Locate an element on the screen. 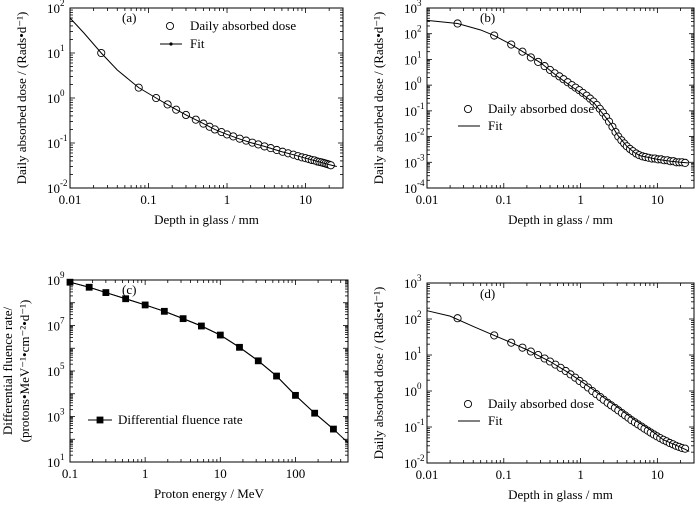  y-tick-label: 10 -4 is located at coordinates (414, 187).